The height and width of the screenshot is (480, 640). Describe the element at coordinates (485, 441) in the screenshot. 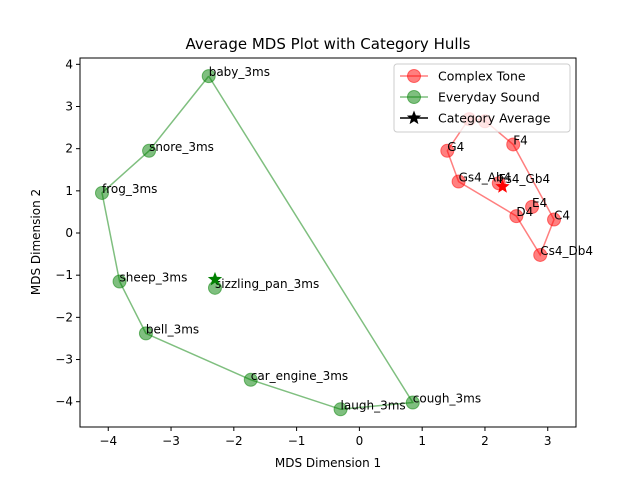

I see `x-tick-label: 2` at that location.